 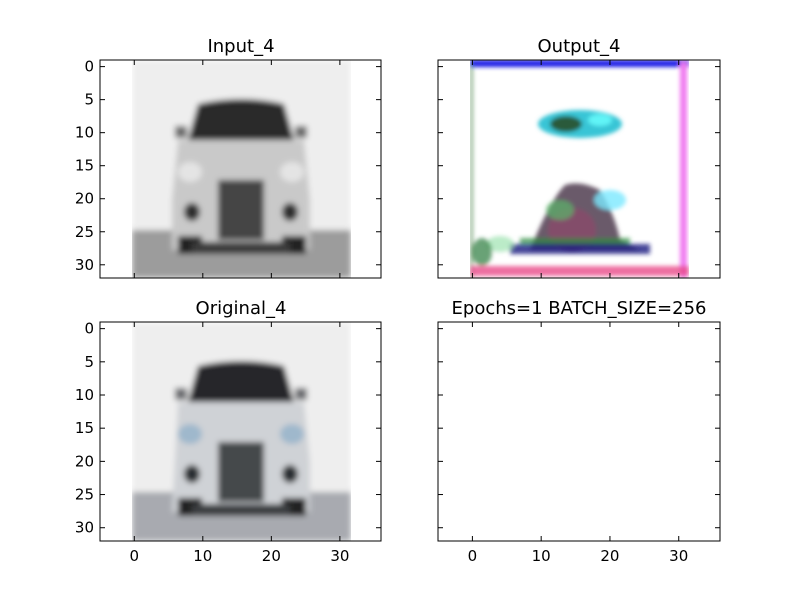 I want to click on axes-frame-original, so click(x=240, y=431).